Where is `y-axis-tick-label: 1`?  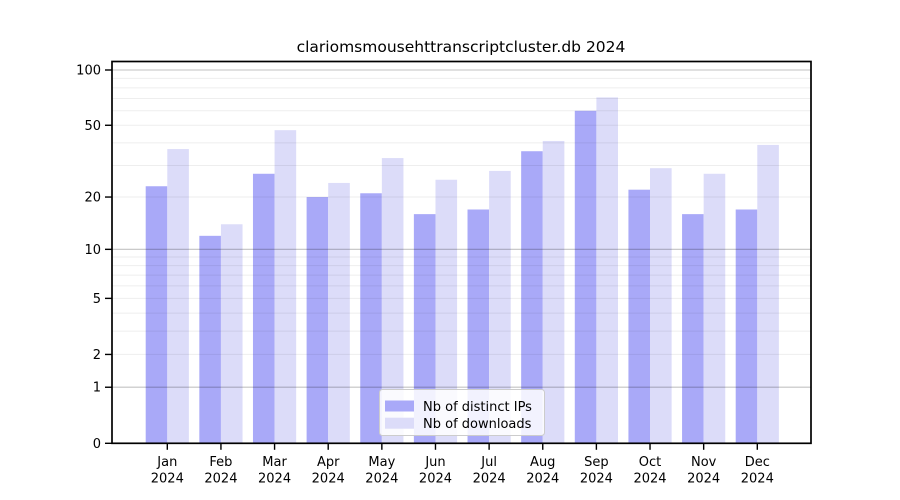
y-axis-tick-label: 1 is located at coordinates (97, 388).